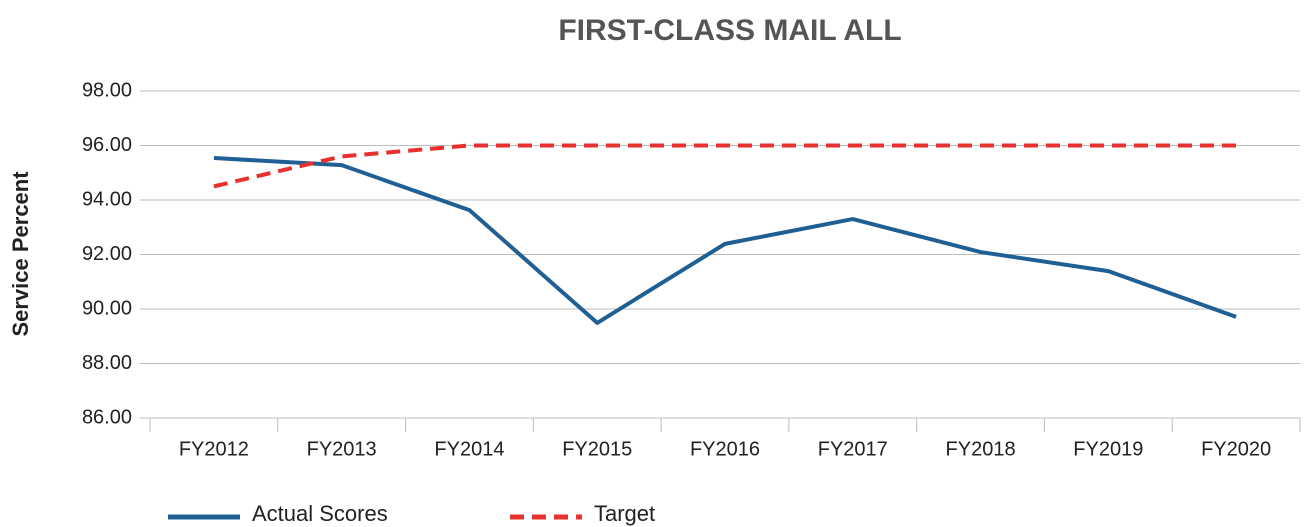 The height and width of the screenshot is (527, 1304). What do you see at coordinates (107, 90) in the screenshot?
I see `y-tick-label: 98.00` at bounding box center [107, 90].